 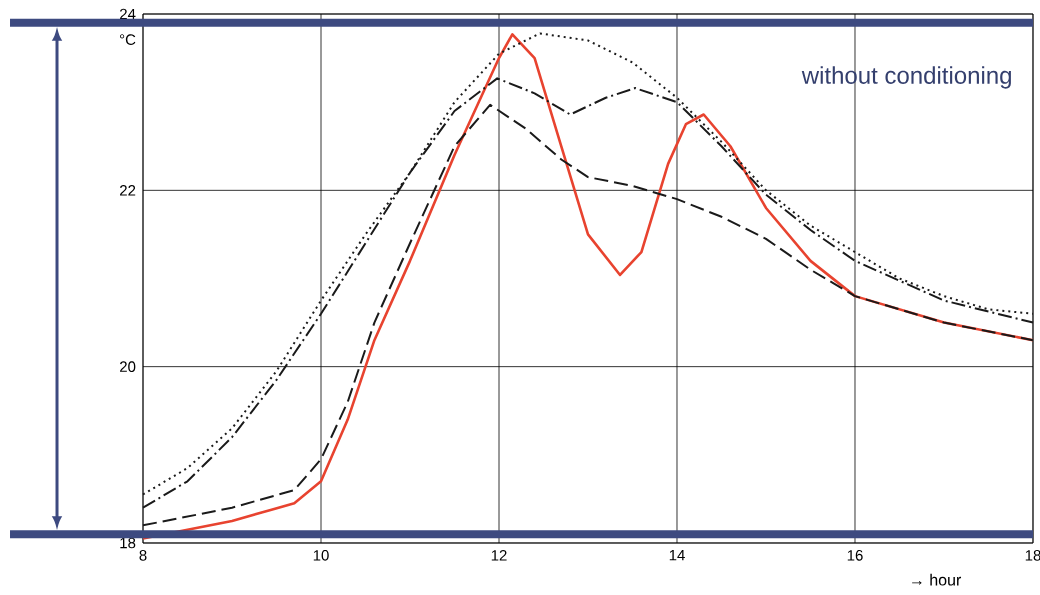 I want to click on annotation: without conditioning, so click(x=906, y=77).